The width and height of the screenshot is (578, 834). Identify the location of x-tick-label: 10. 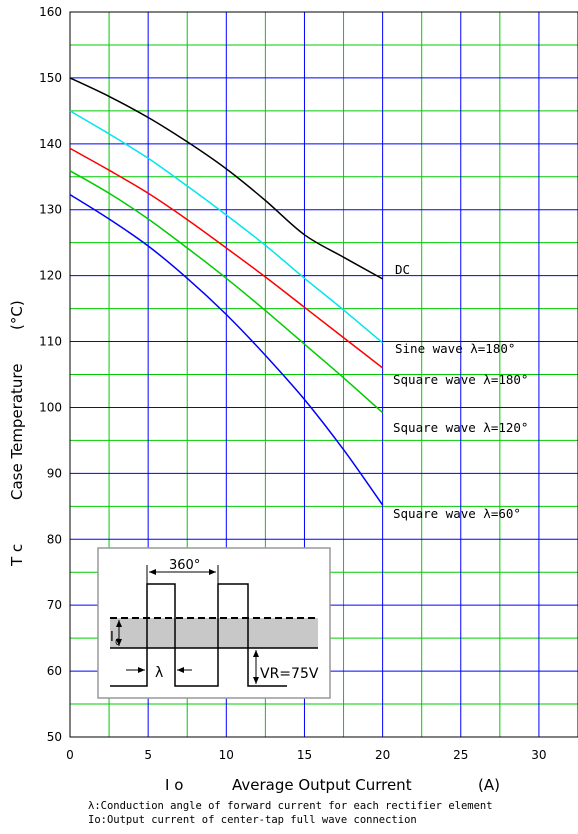
(226, 755).